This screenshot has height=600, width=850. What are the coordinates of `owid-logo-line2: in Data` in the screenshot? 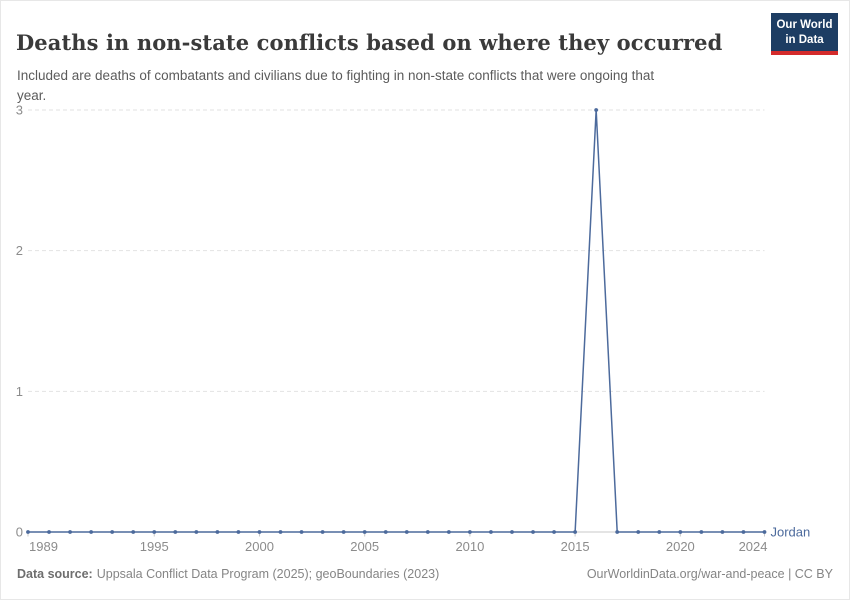 It's located at (804, 39).